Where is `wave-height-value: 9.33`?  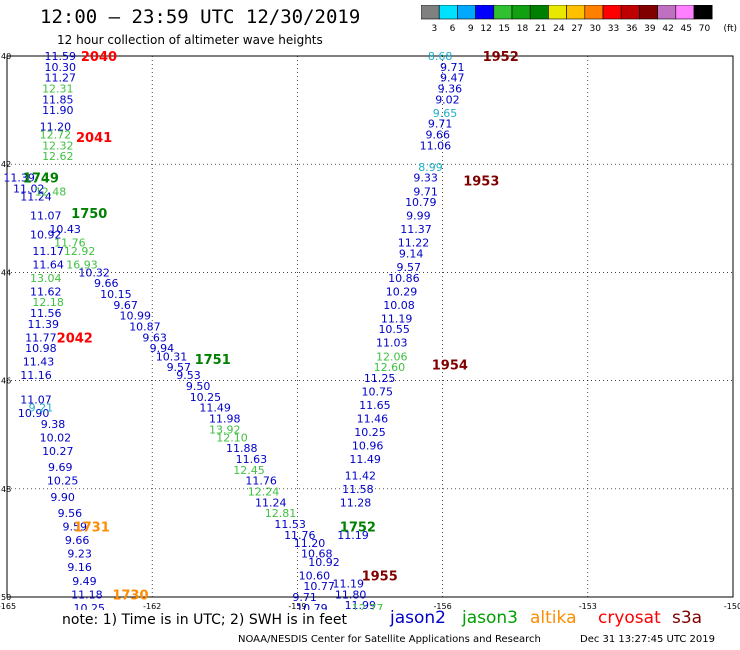 wave-height-value: 9.33 is located at coordinates (425, 178).